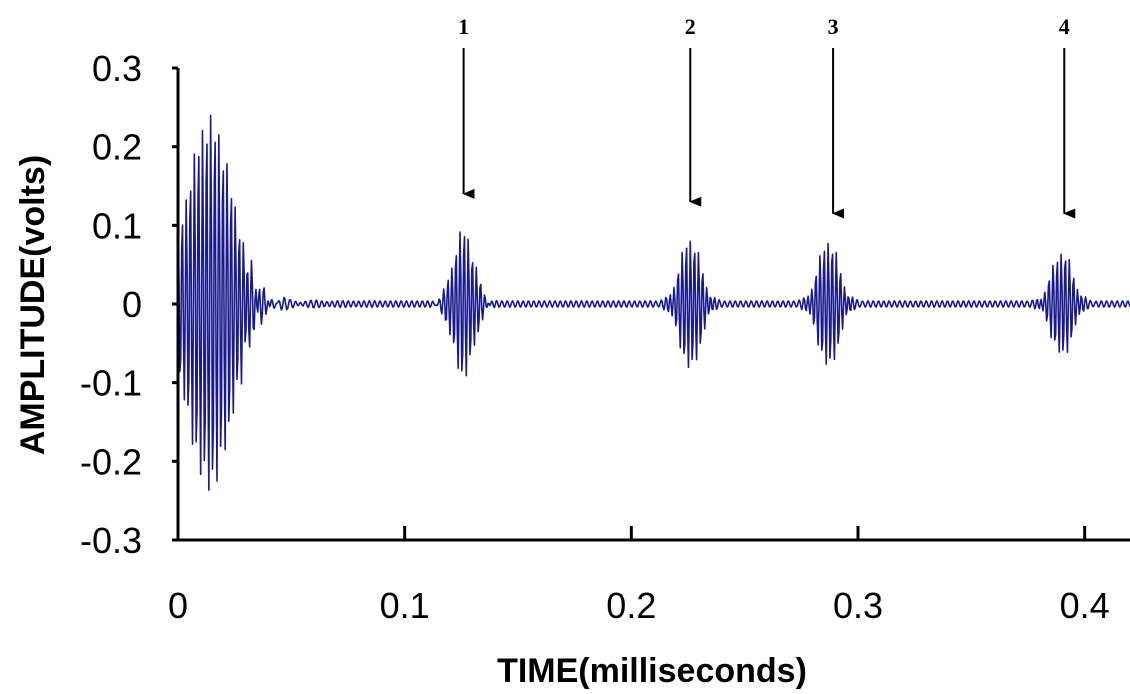 This screenshot has width=1130, height=694. Describe the element at coordinates (639, 576) in the screenshot. I see `x-axis-ticks: 0 0.1 0.2 0.3 0.4` at that location.